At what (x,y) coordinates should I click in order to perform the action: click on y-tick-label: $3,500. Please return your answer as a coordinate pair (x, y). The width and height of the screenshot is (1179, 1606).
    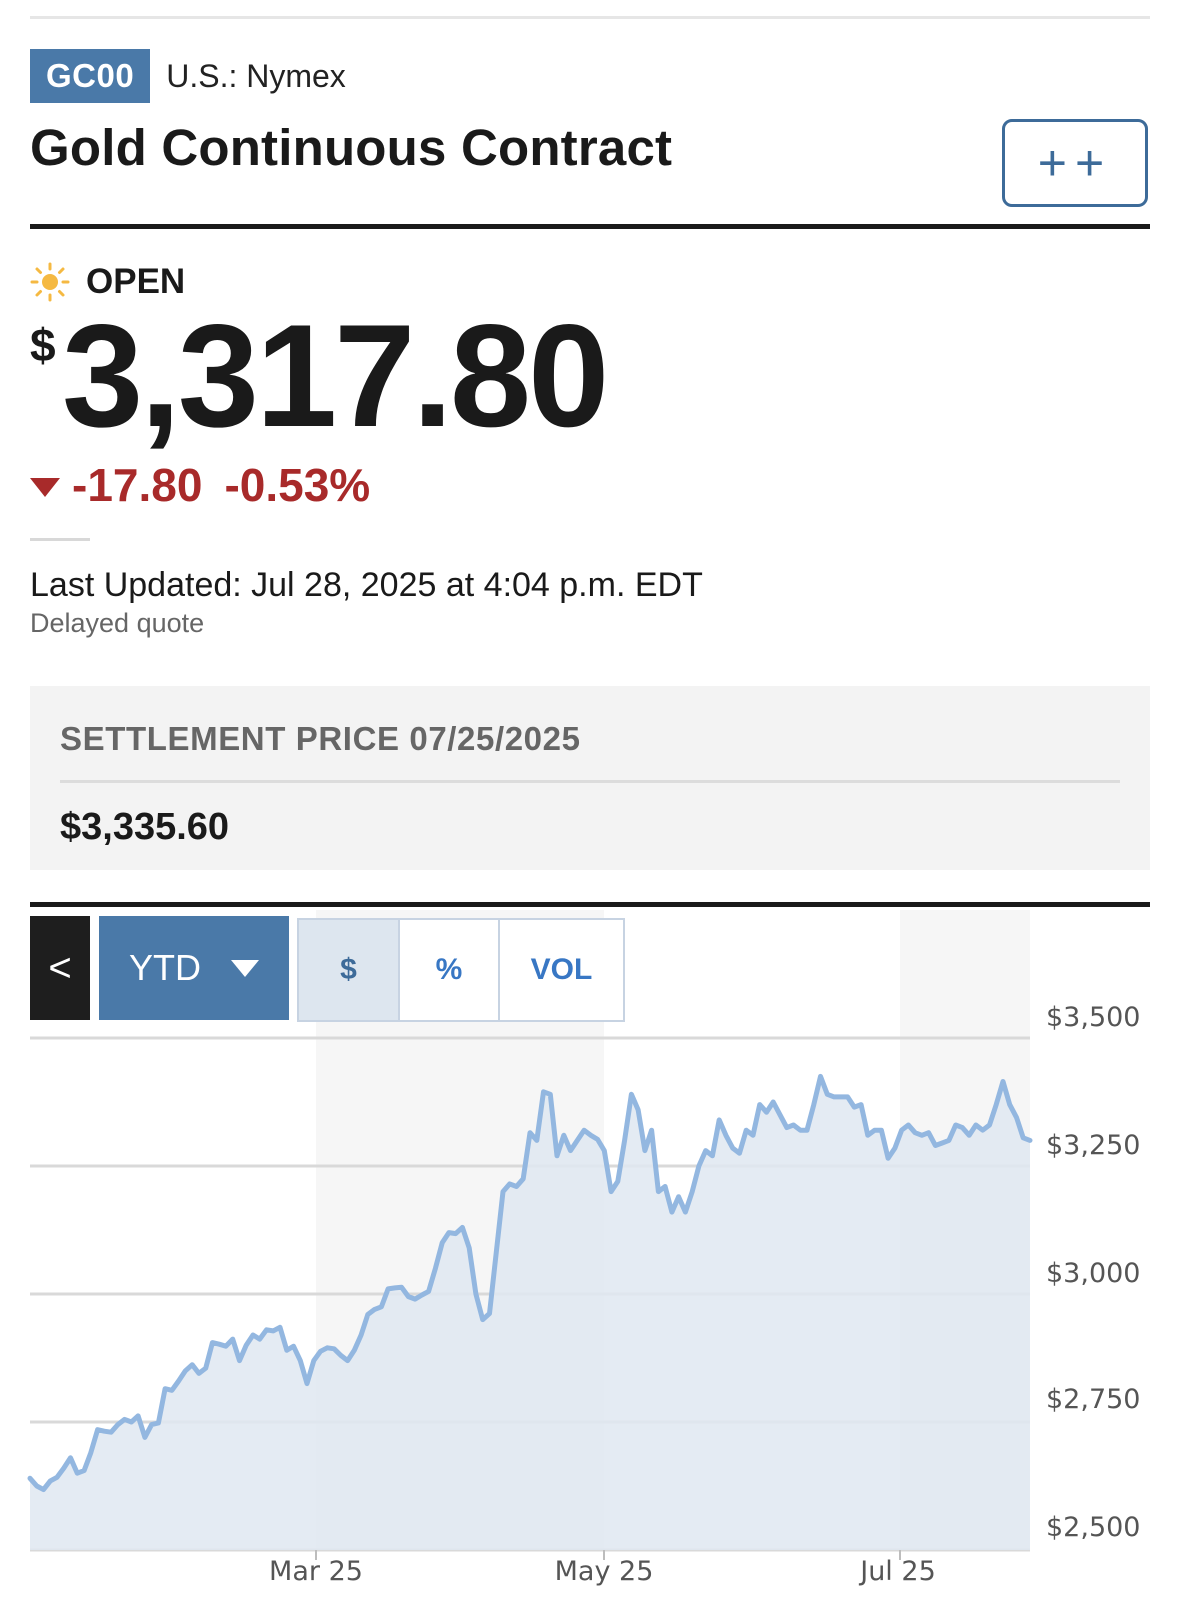
    Looking at the image, I should click on (1093, 1017).